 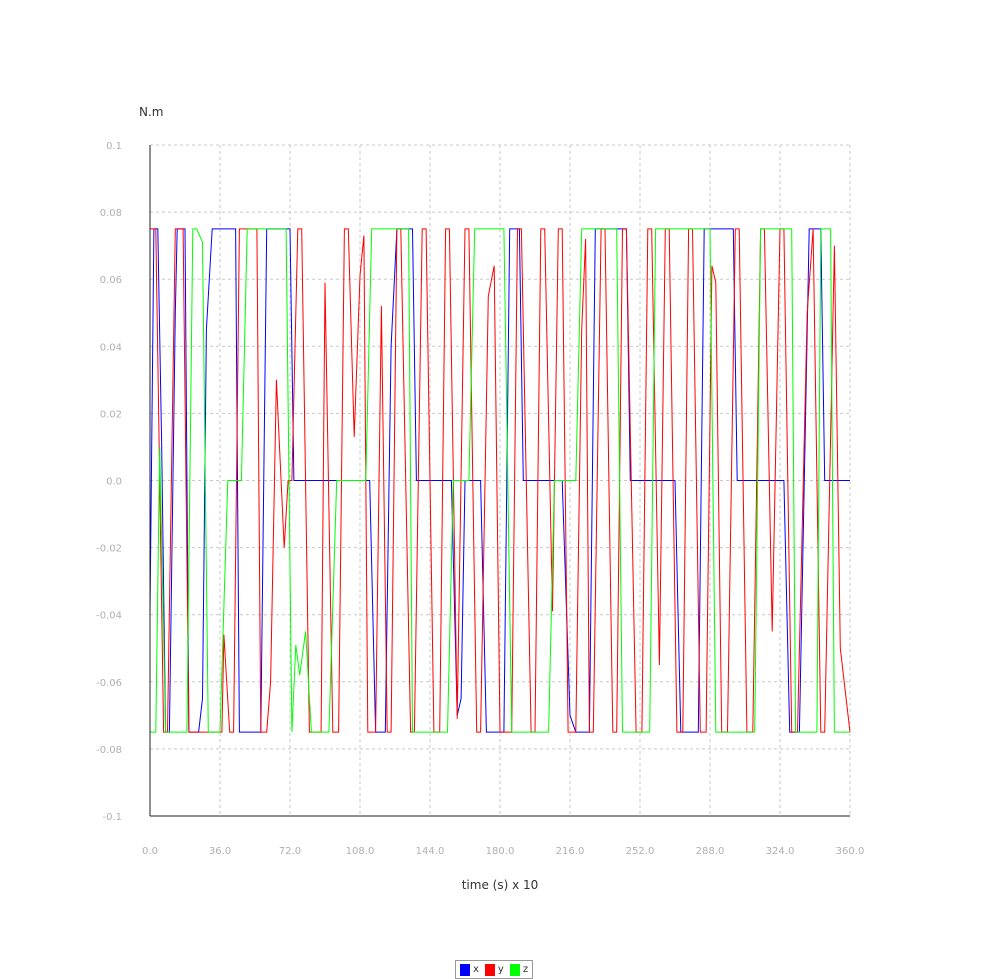 What do you see at coordinates (850, 851) in the screenshot?
I see `x-tick-label: 360.0` at bounding box center [850, 851].